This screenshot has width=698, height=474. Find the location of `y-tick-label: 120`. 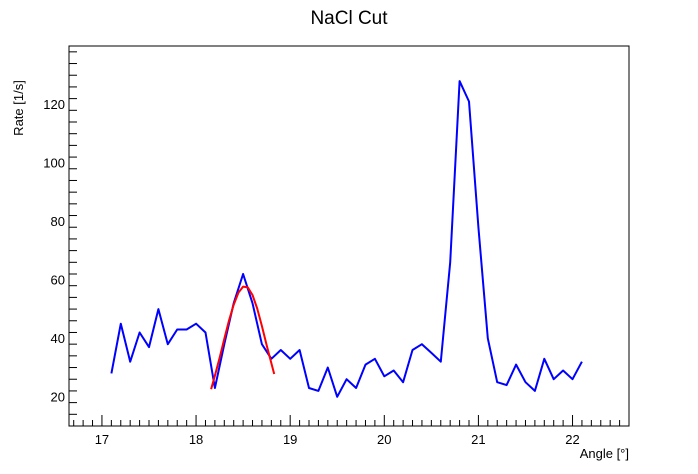

y-tick-label: 120 is located at coordinates (54, 104).